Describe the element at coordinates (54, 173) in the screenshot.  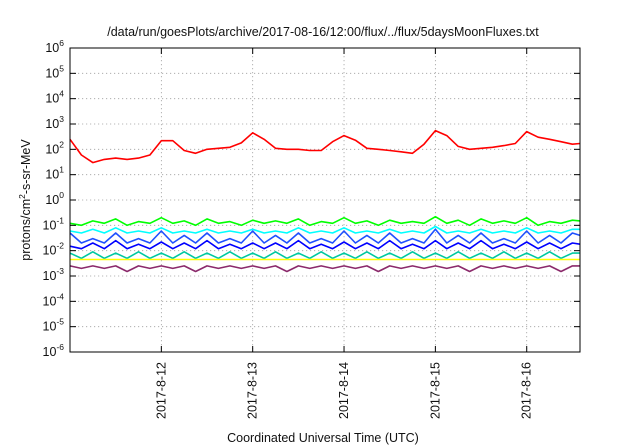
I see `y-tick-label: 10¹` at that location.